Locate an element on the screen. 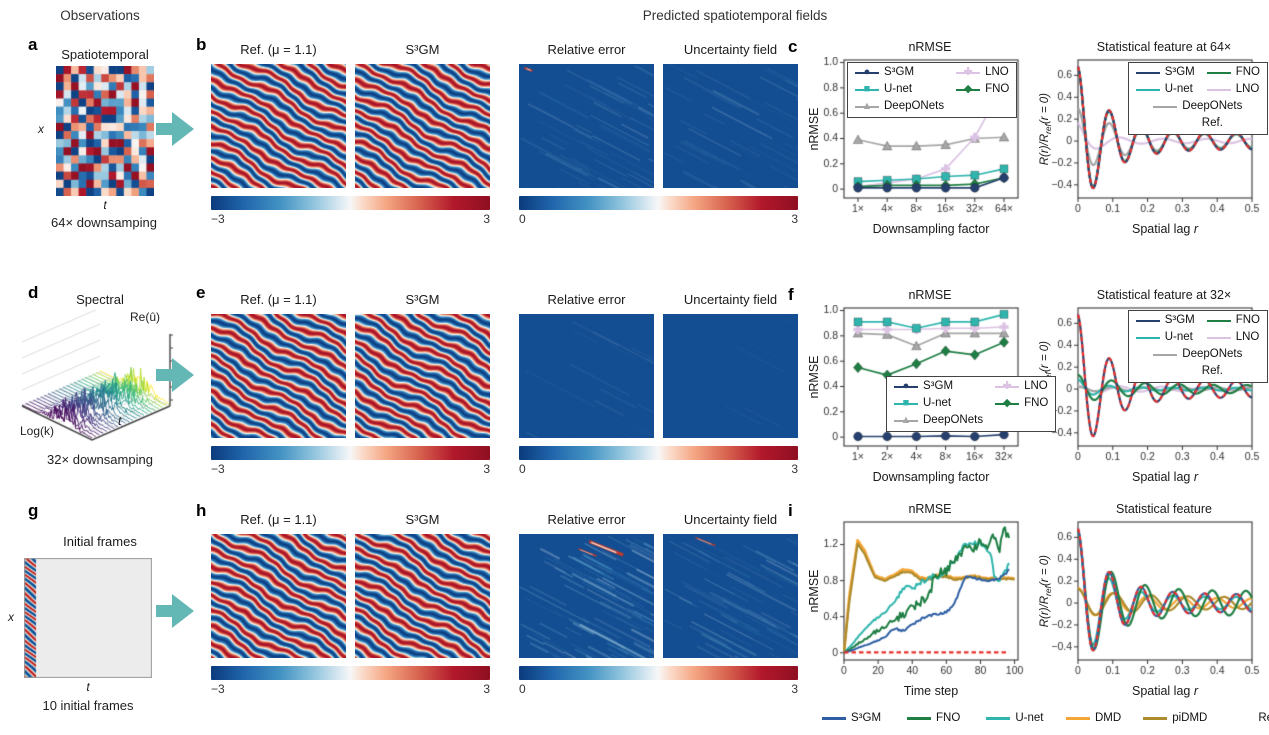  legend-entry: piDMD is located at coordinates (1175, 718).